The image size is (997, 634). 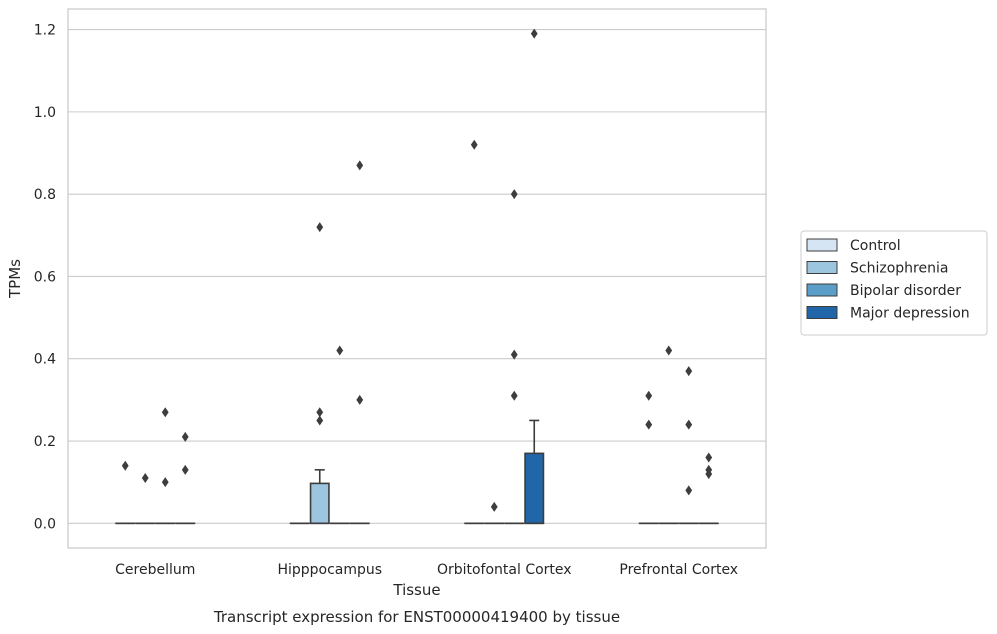 I want to click on x-tick-label: Prefrontal Cortex, so click(x=678, y=570).